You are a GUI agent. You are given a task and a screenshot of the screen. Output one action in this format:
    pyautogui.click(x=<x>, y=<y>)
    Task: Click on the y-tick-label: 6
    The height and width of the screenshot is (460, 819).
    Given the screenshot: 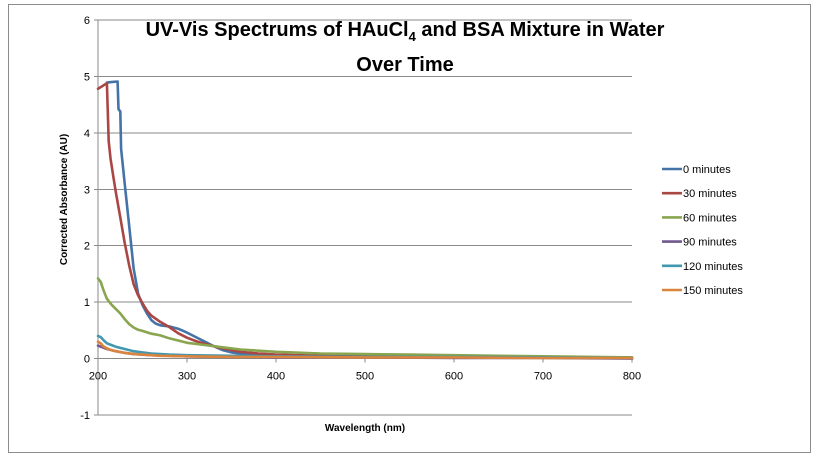 What is the action you would take?
    pyautogui.click(x=87, y=21)
    